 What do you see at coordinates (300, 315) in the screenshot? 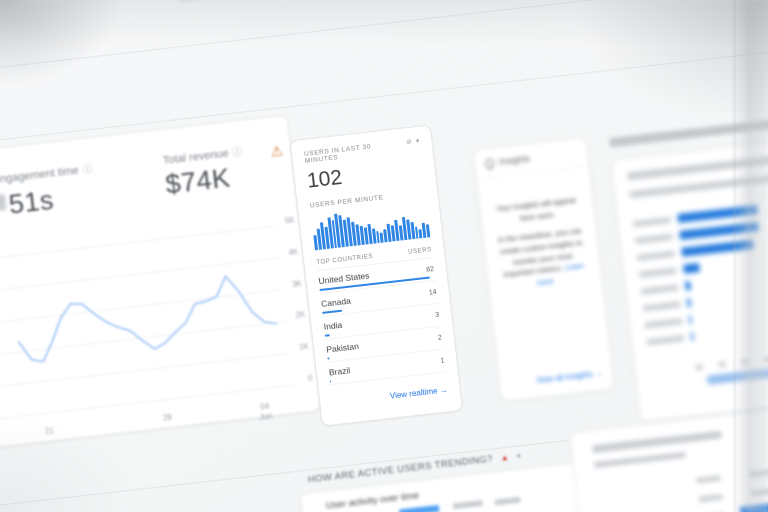
I see `y-tick-label: 2K` at bounding box center [300, 315].